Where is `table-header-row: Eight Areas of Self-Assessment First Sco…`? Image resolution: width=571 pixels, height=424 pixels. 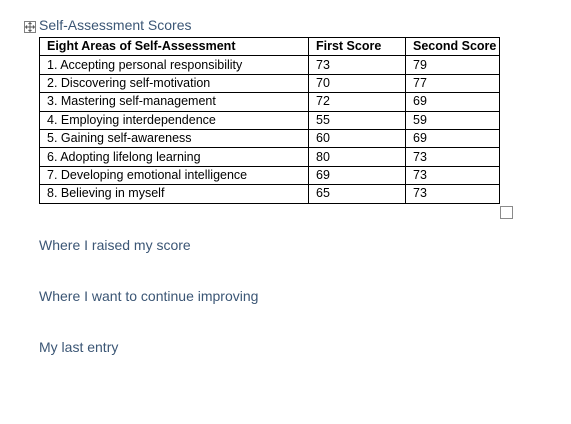
table-header-row: Eight Areas of Self-Assessment First Sco… is located at coordinates (269, 46).